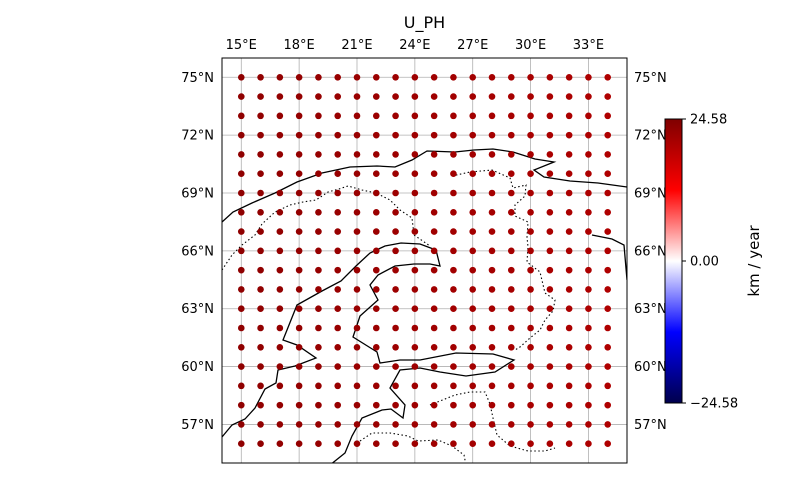  Describe the element at coordinates (673, 261) in the screenshot. I see `colorbar-gradient` at that location.